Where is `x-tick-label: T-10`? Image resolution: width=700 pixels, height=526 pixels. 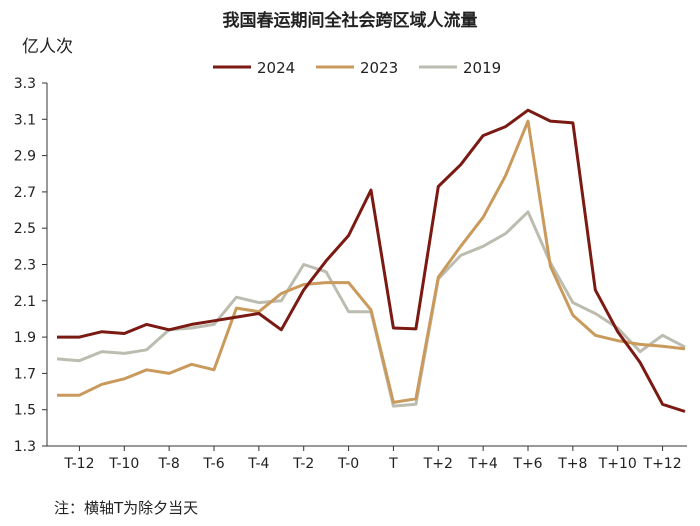
x-tick-label: T-10 is located at coordinates (123, 464).